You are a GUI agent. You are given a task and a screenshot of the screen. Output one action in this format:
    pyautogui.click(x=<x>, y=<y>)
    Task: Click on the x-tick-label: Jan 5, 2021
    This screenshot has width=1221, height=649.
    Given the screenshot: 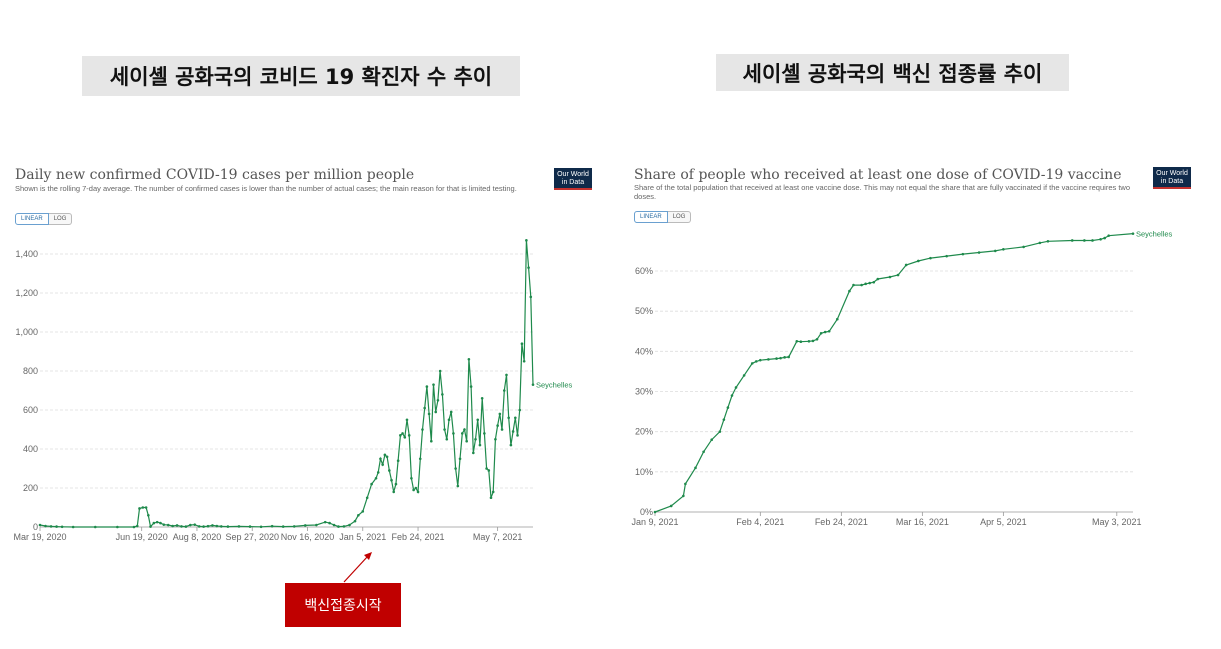 What is the action you would take?
    pyautogui.click(x=362, y=537)
    